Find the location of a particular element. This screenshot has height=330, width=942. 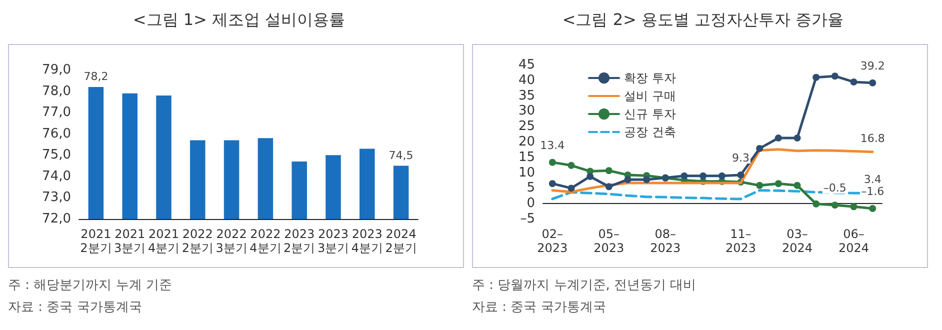

y-tick-label: 72,0 is located at coordinates (56, 219).